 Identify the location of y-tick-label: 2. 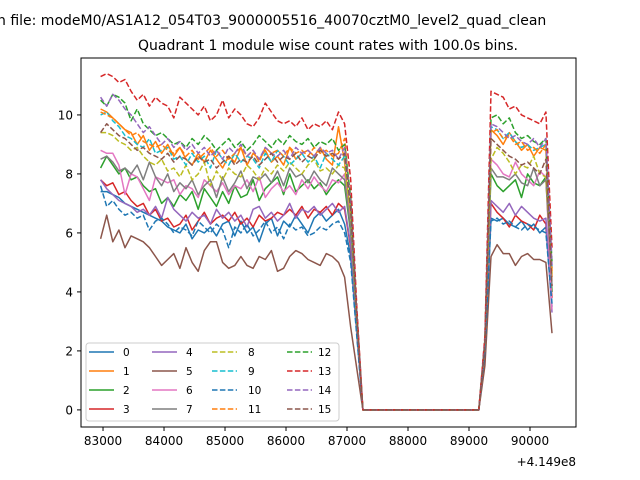
(69, 351).